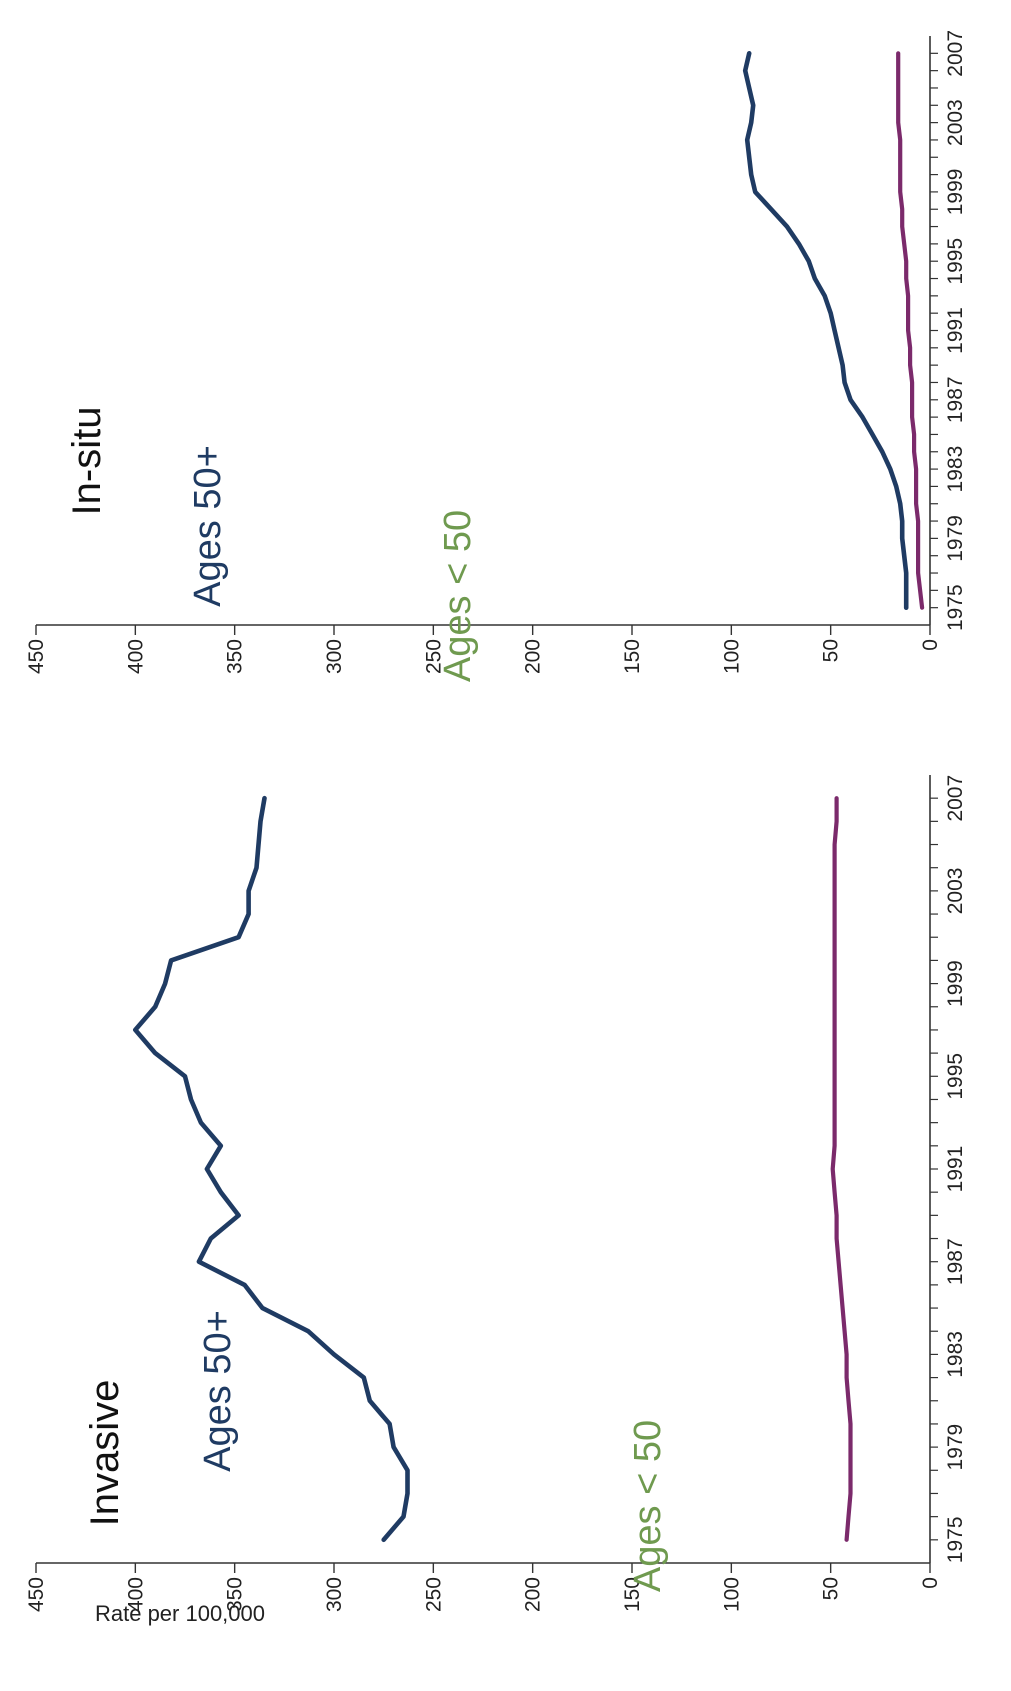 This screenshot has height=1691, width=1011. I want to click on y-axis-title: Rate per 100,000, so click(180, 1613).